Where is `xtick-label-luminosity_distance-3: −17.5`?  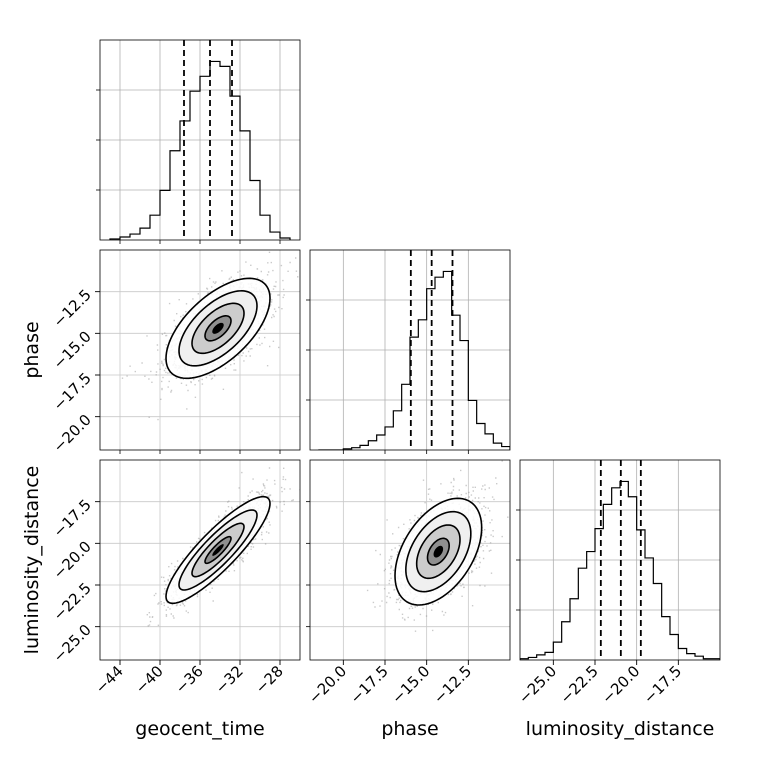 xtick-label-luminosity_distance-3: −17.5 is located at coordinates (662, 684).